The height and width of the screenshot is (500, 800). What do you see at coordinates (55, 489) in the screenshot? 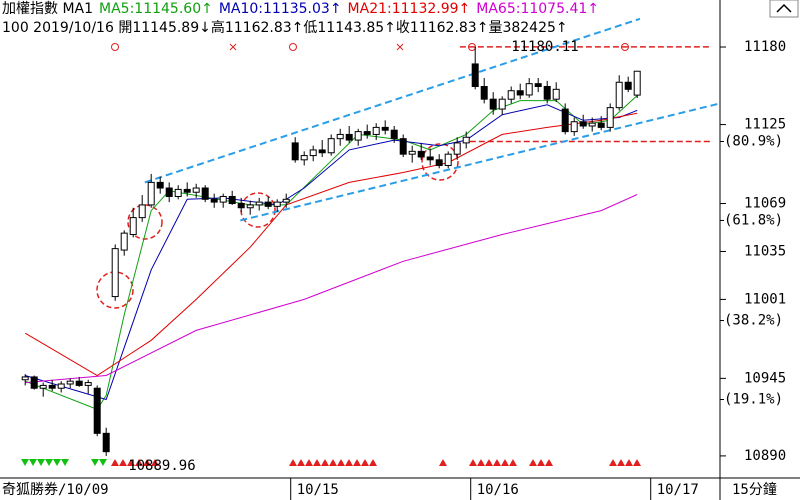
I see `footer-left: 奇狐勝券/10/09` at bounding box center [55, 489].